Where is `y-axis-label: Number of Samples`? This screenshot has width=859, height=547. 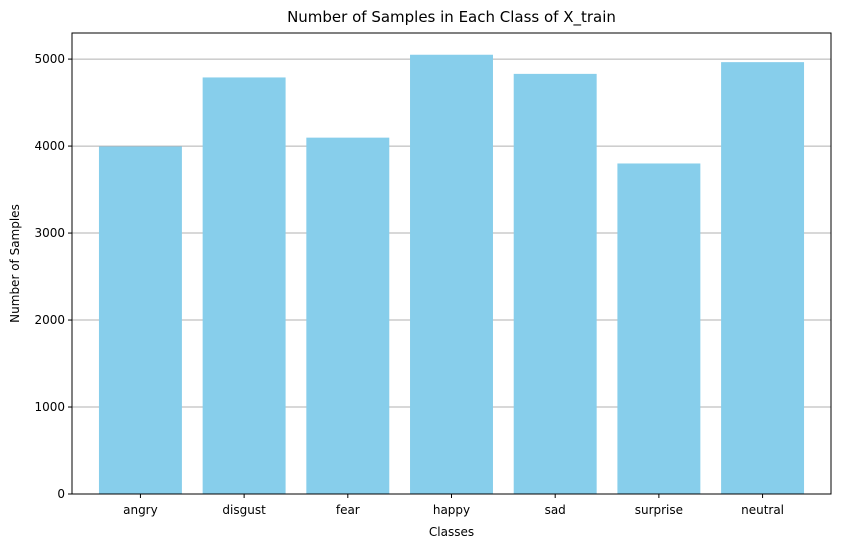
y-axis-label: Number of Samples is located at coordinates (15, 263).